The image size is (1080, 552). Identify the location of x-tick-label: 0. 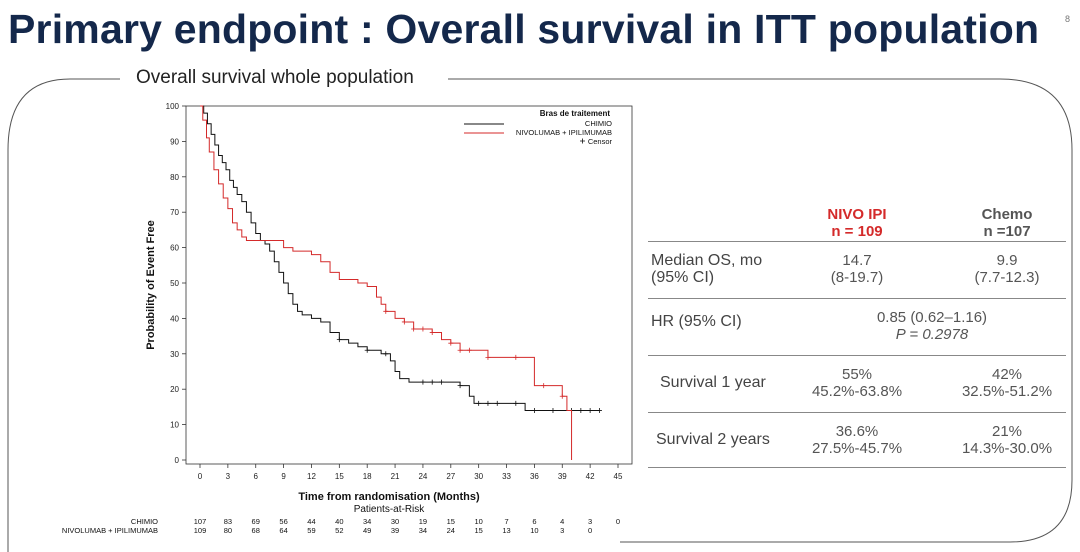
(200, 476).